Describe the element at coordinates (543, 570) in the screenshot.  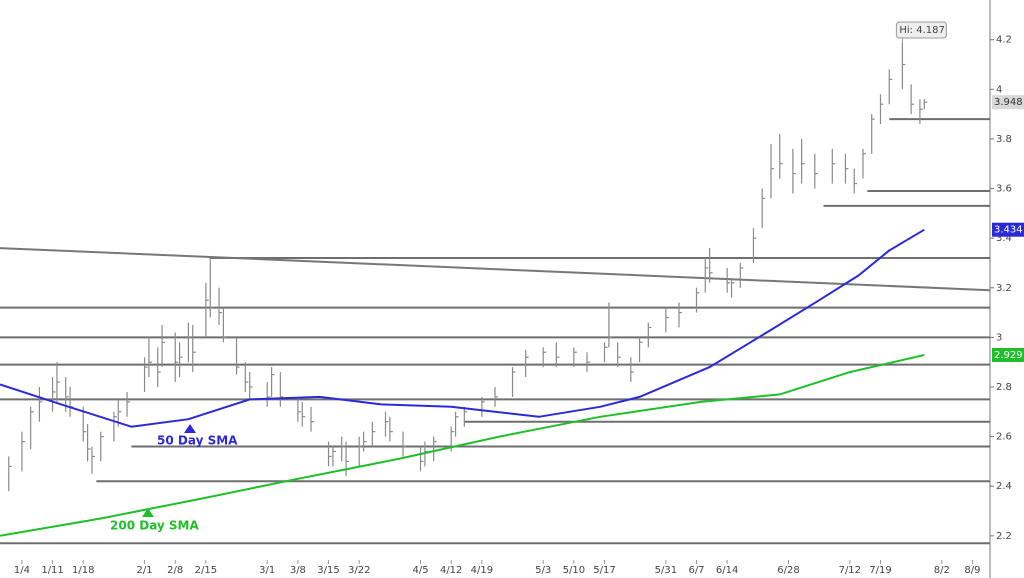
I see `x-tick-label: 5/3` at that location.